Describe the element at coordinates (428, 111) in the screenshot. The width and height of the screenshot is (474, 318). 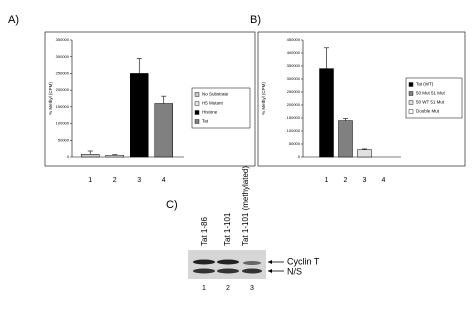
I see `legend-label: Double Mut` at that location.